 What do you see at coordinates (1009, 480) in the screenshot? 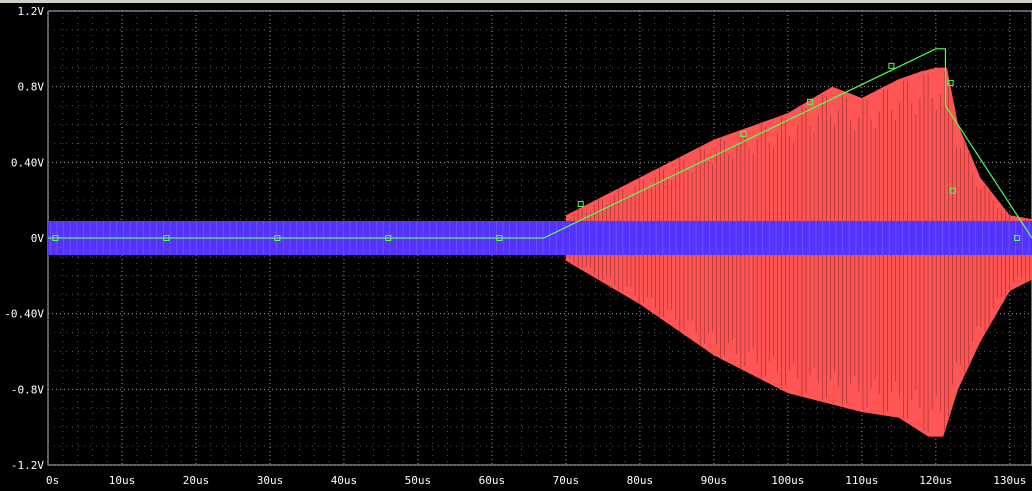
I see `x-tick-label: 130us` at bounding box center [1009, 480].